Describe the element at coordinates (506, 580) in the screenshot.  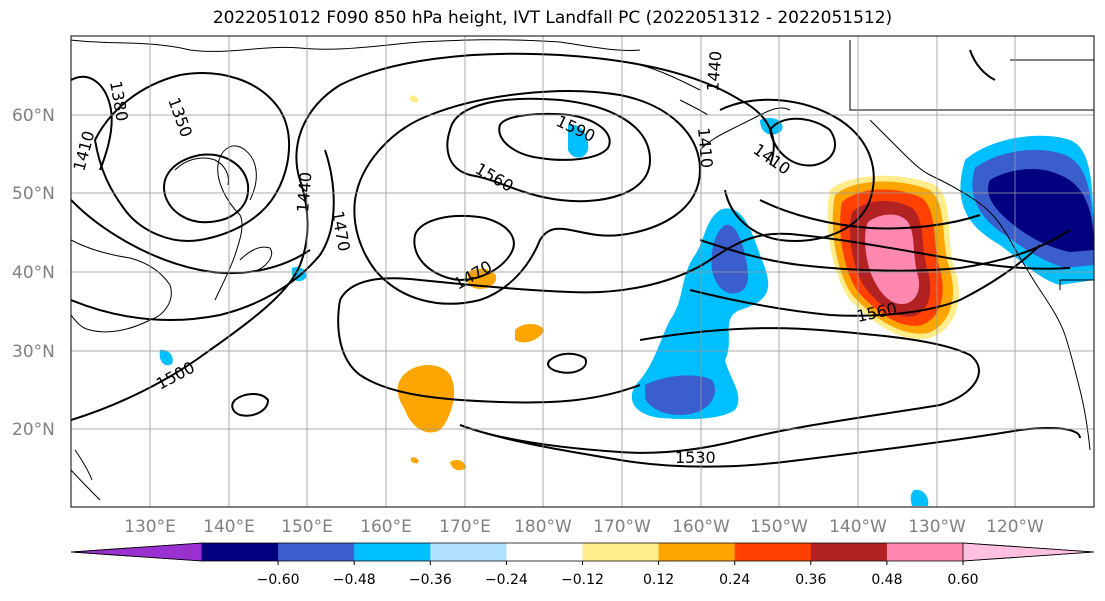
I see `colorbar-tick-label: −0.24` at that location.